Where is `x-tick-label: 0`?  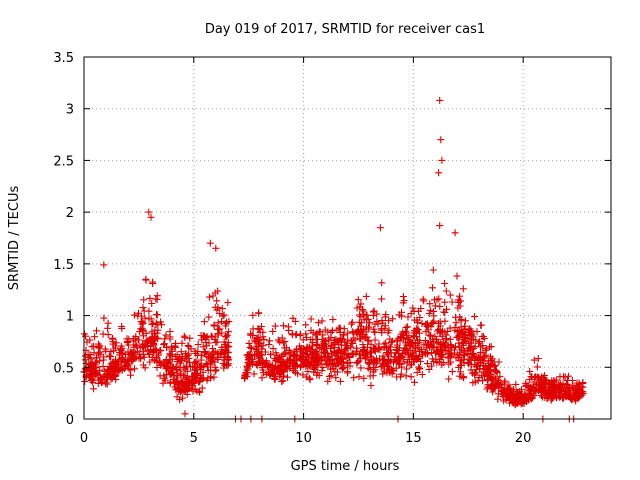
x-tick-label: 0 is located at coordinates (84, 438).